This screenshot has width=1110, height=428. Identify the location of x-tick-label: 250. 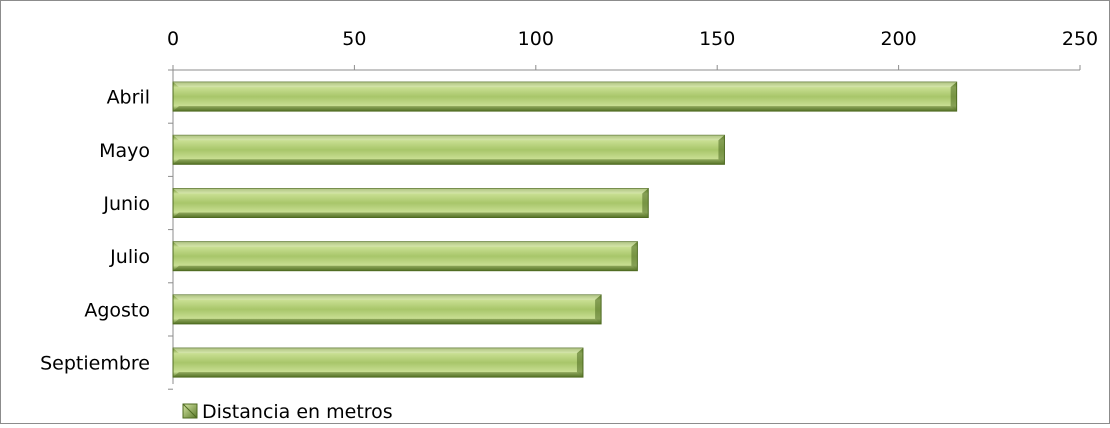
(1080, 39).